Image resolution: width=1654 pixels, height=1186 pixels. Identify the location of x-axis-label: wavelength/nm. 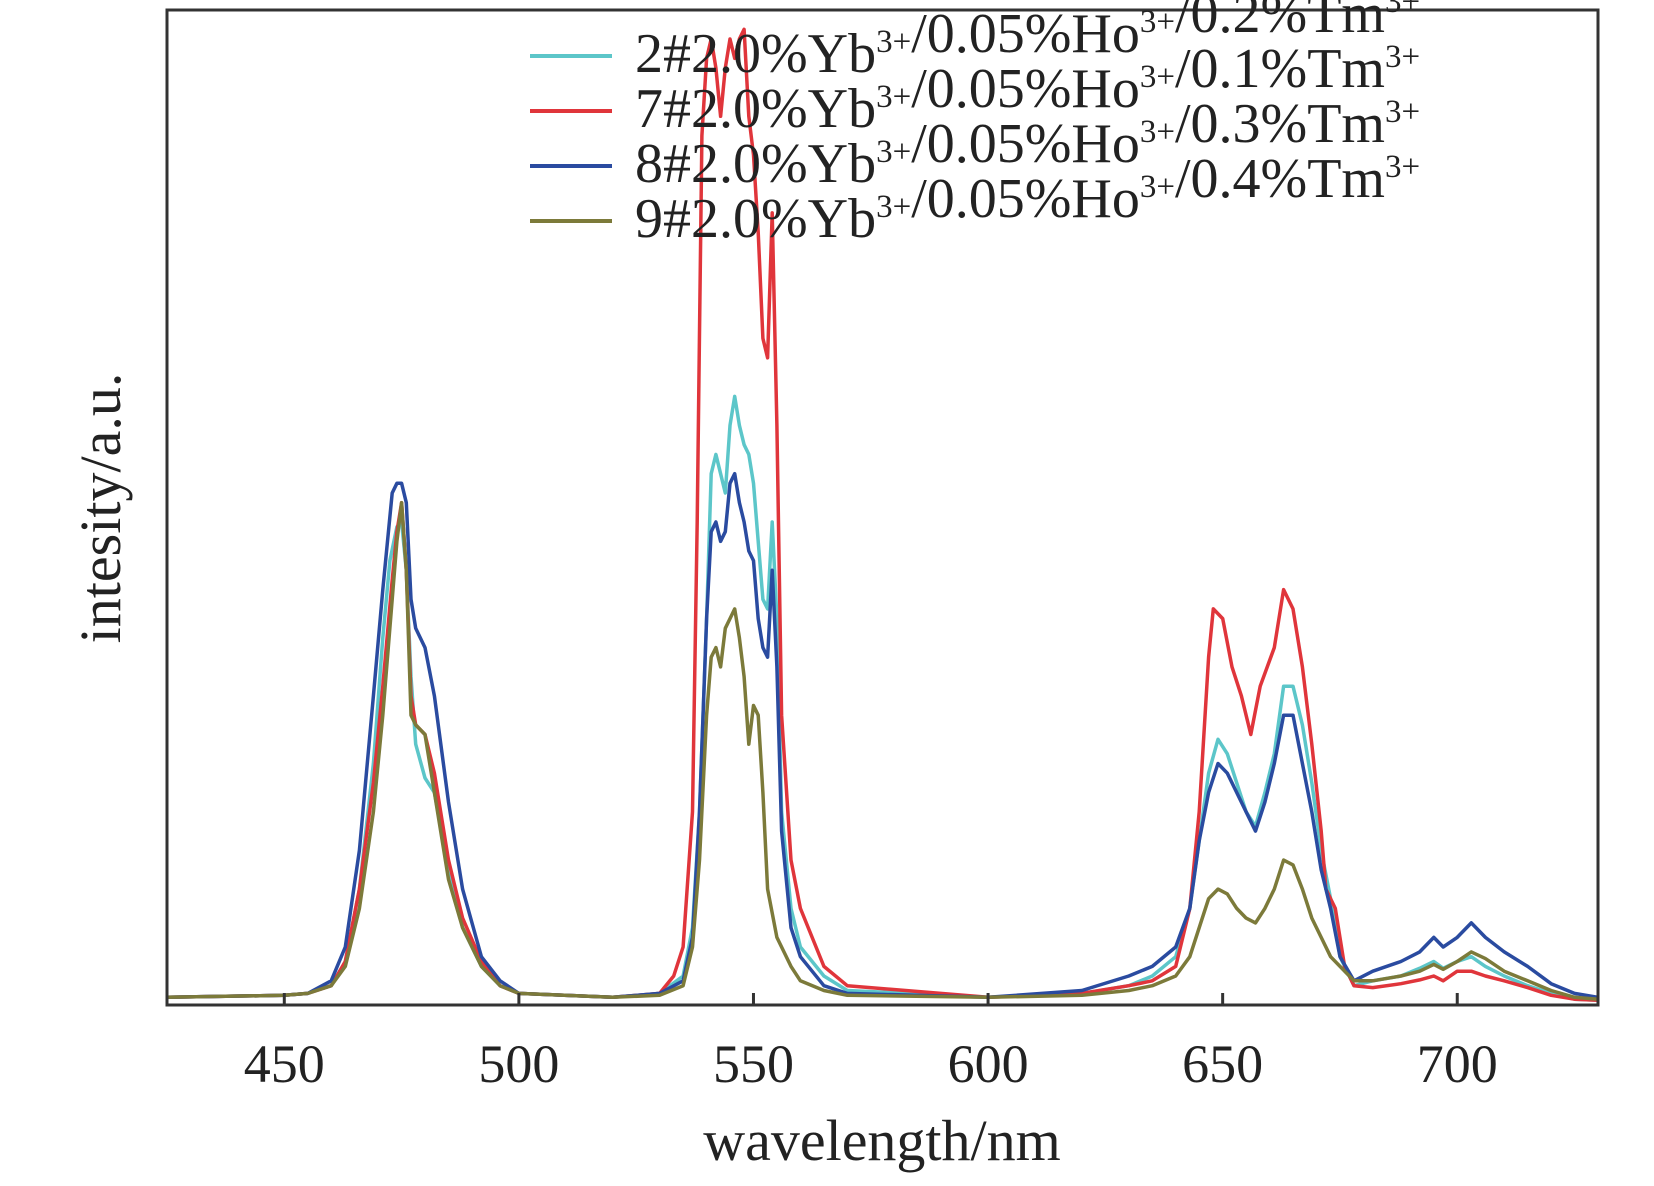
(882, 1140).